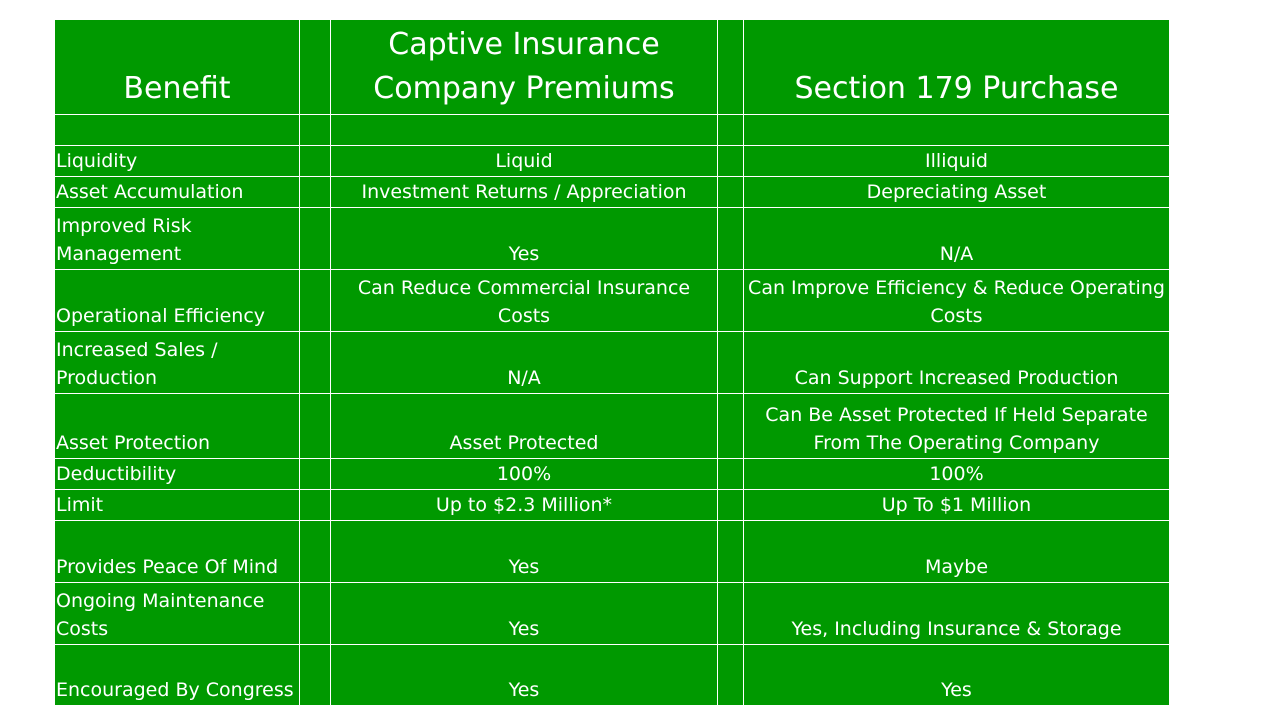 This screenshot has height=720, width=1280. I want to click on table-row: Provides Peace Of Mind Yes Maybe, so click(612, 551).